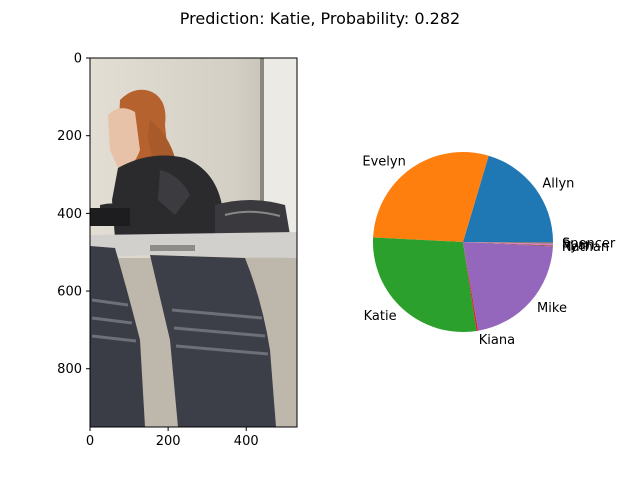 The image size is (640, 480). What do you see at coordinates (508, 198) in the screenshot?
I see `pie-slice-allyn` at bounding box center [508, 198].